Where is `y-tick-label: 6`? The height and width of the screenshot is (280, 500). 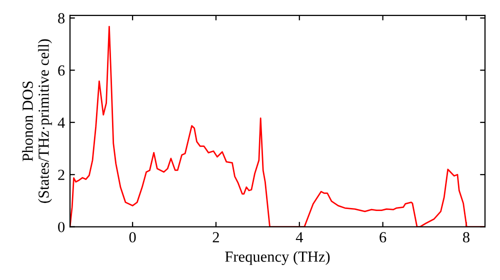 y-tick-label: 6 is located at coordinates (61, 70).